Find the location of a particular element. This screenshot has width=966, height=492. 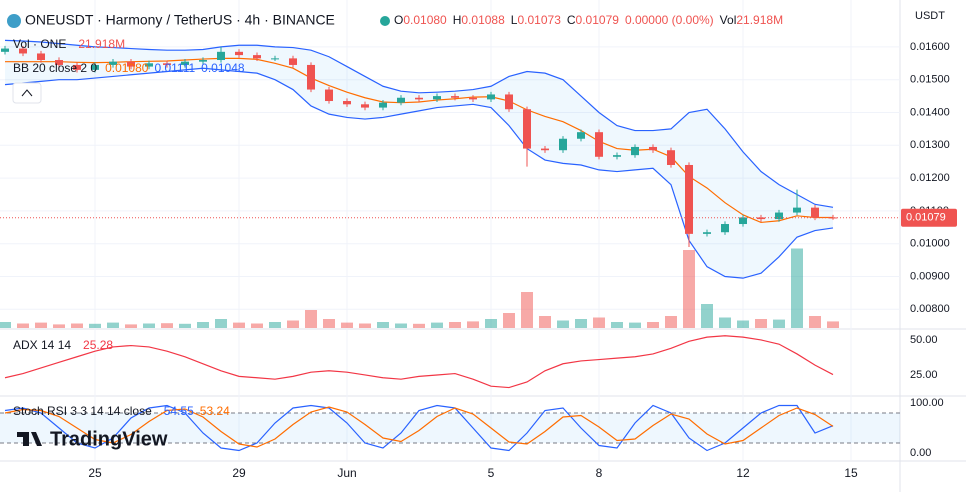

y-tick-label: 0.01200 is located at coordinates (930, 178).